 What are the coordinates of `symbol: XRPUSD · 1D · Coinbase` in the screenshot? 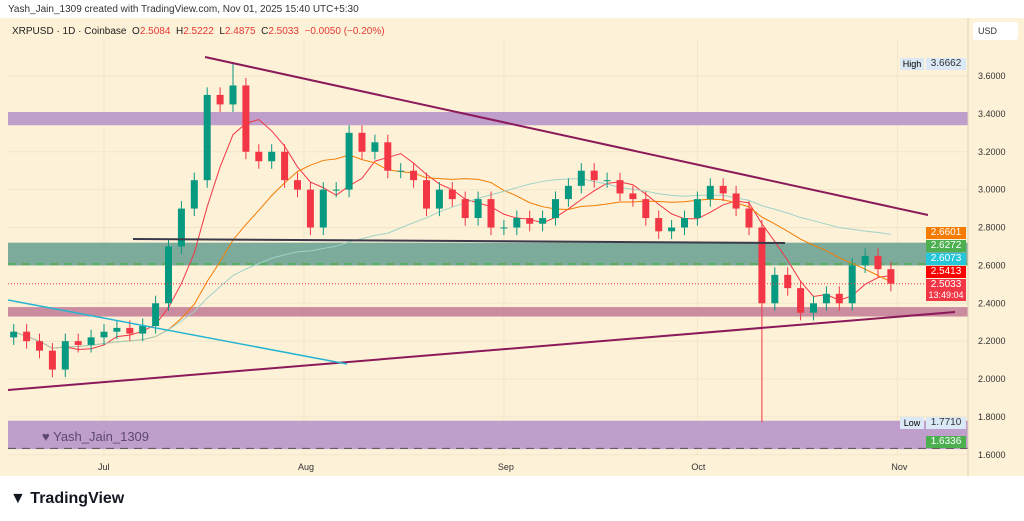 It's located at (69, 31).